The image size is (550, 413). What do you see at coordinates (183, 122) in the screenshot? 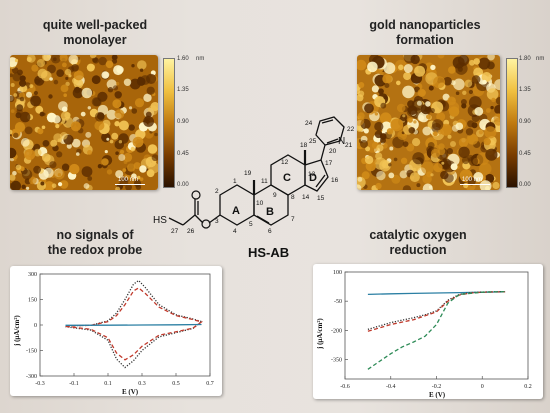
I see `afm-left-tick-2: 0.90` at bounding box center [183, 122].